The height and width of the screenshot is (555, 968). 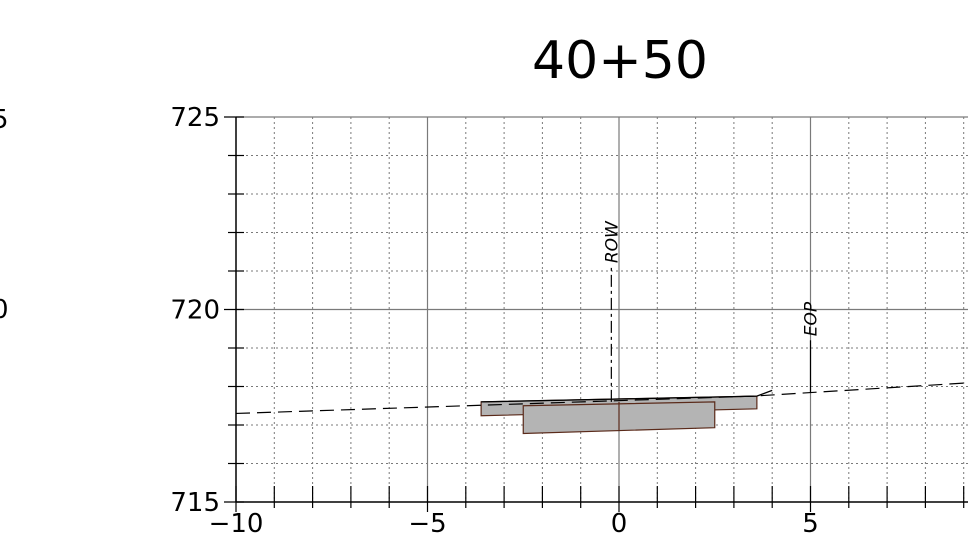 What do you see at coordinates (810, 524) in the screenshot?
I see `x-tick-label: 5` at bounding box center [810, 524].